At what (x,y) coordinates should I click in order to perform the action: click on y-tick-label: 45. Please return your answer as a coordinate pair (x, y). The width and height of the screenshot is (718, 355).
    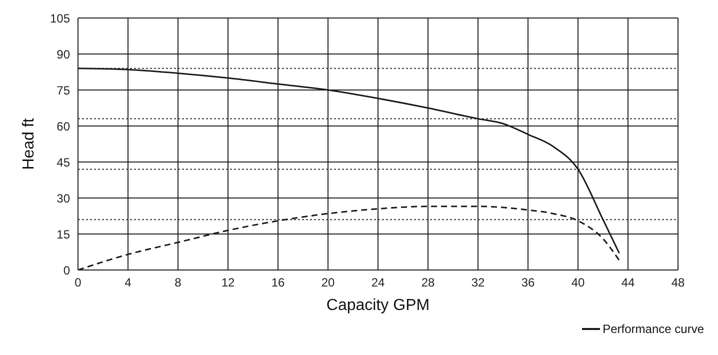
    Looking at the image, I should click on (63, 162).